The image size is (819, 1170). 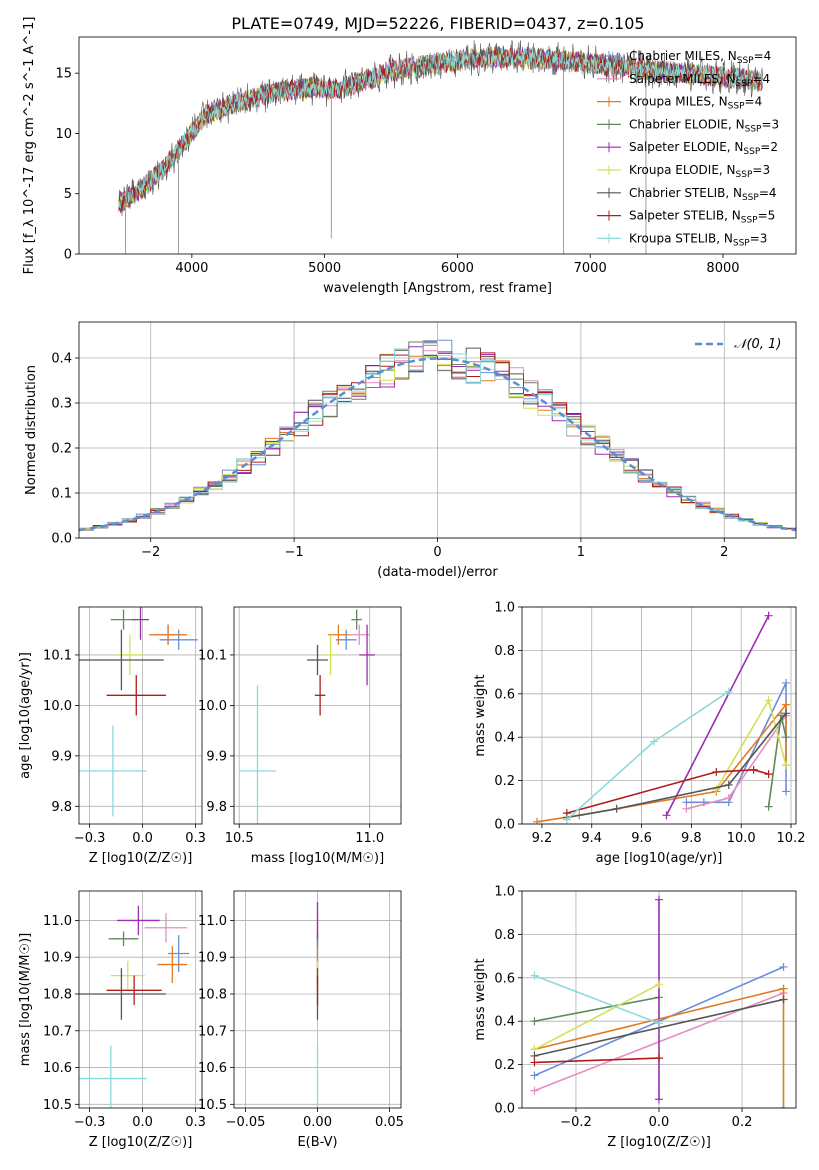 What do you see at coordinates (678, 102) in the screenshot?
I see `legend-series-name: Kroupa MILES, N` at bounding box center [678, 102].